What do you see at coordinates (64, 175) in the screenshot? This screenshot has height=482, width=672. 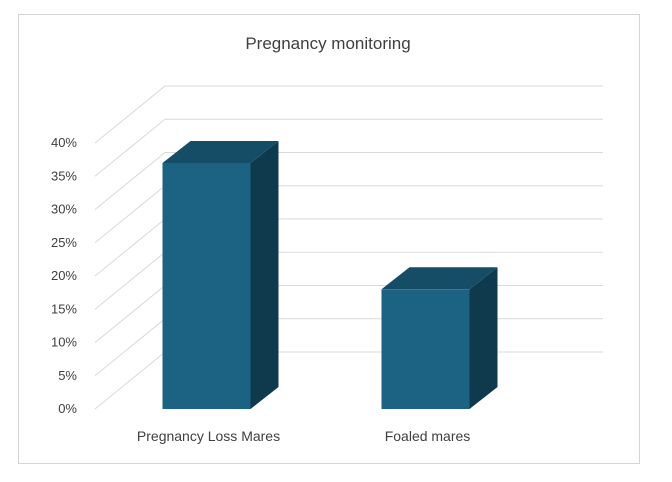 I see `y-tick-label: 35%` at bounding box center [64, 175].